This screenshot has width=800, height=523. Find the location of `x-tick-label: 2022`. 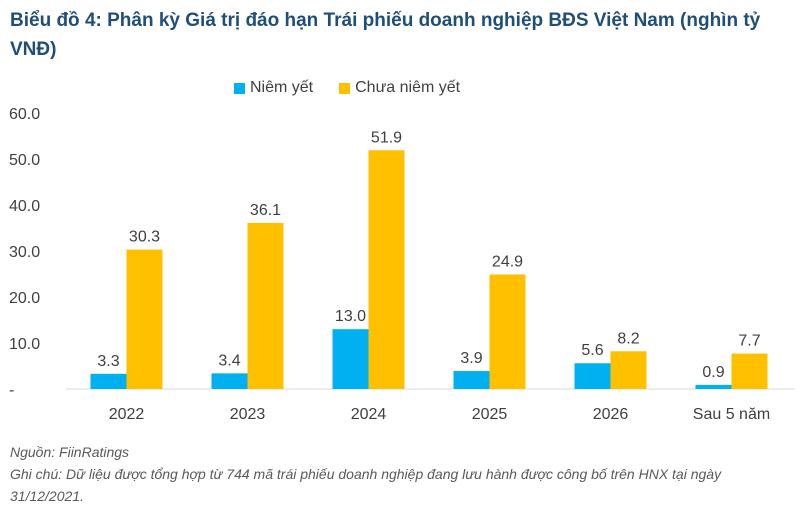

x-tick-label: 2022 is located at coordinates (127, 414).